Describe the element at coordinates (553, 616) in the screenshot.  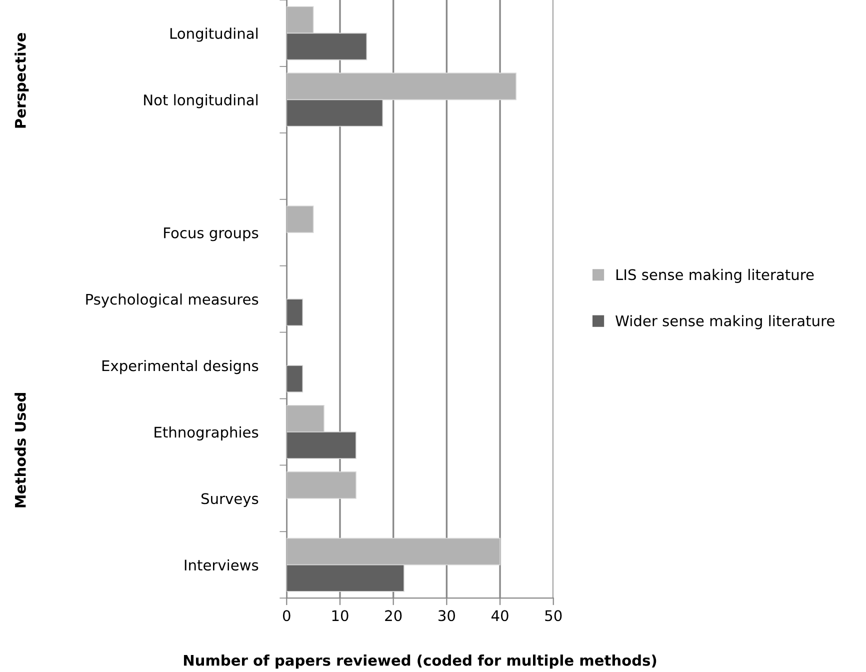
I see `x-tick-label: 50` at that location.